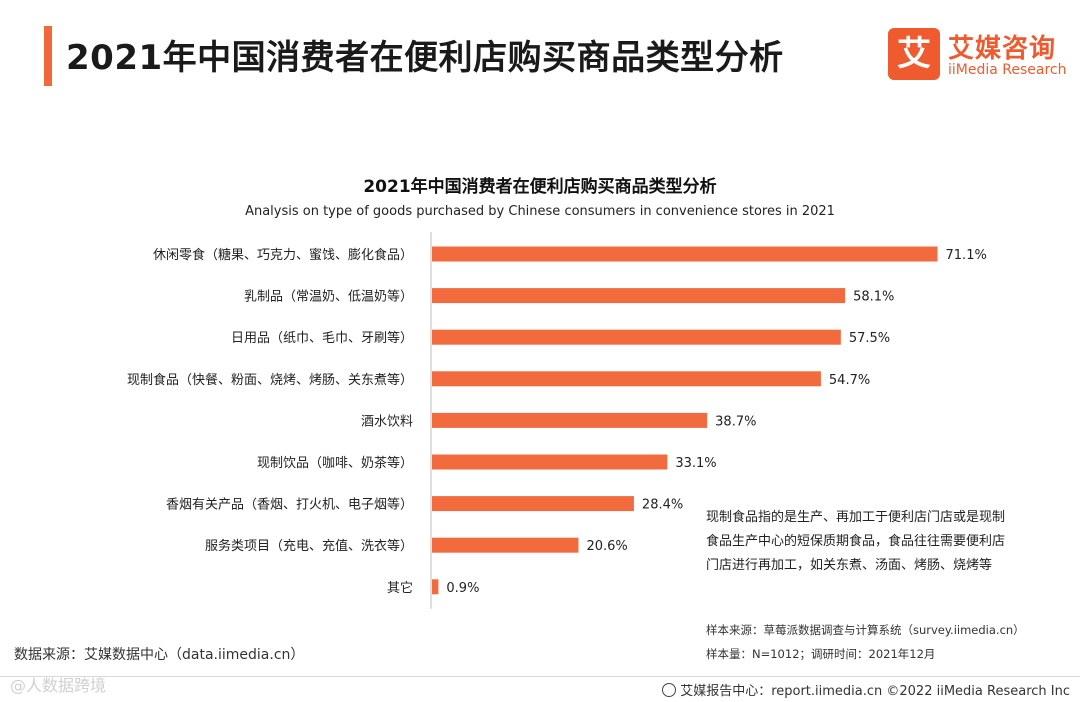 The width and height of the screenshot is (1080, 702). What do you see at coordinates (914, 54) in the screenshot?
I see `logo-mark: 艾` at bounding box center [914, 54].